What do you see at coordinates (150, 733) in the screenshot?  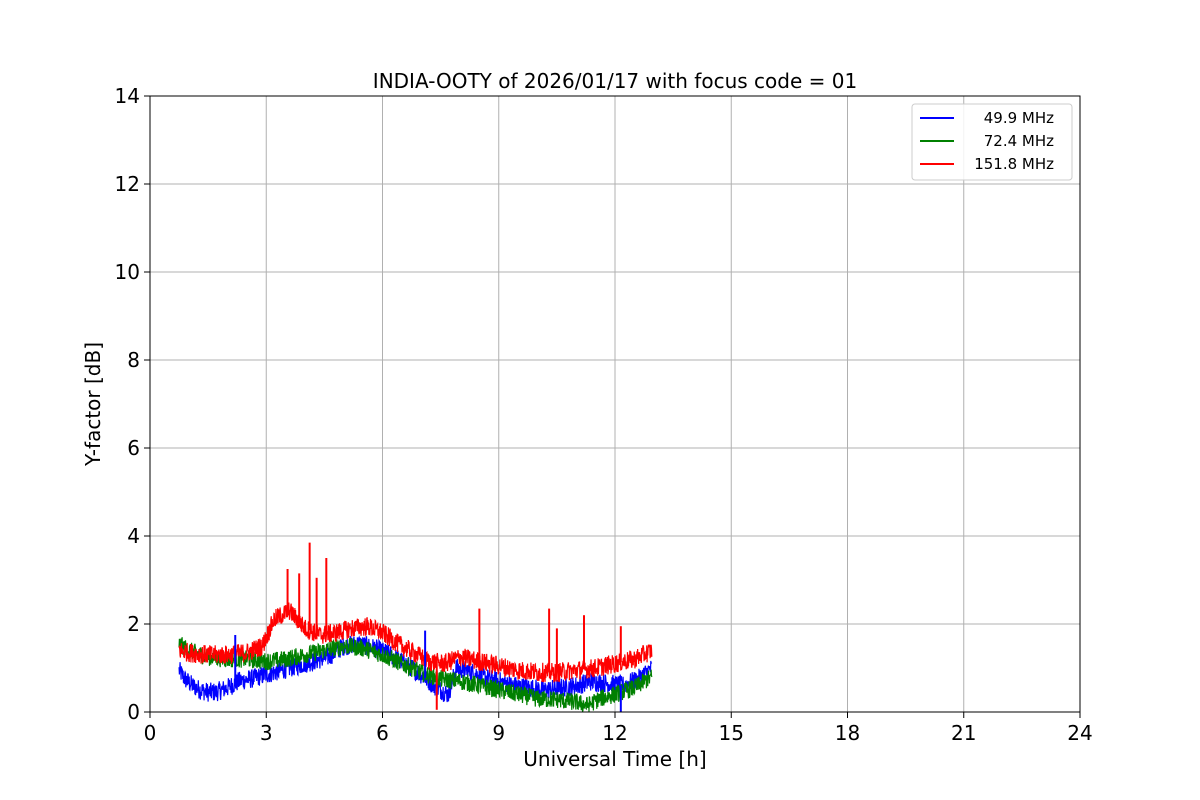 I see `x-tick-label: 0` at bounding box center [150, 733].